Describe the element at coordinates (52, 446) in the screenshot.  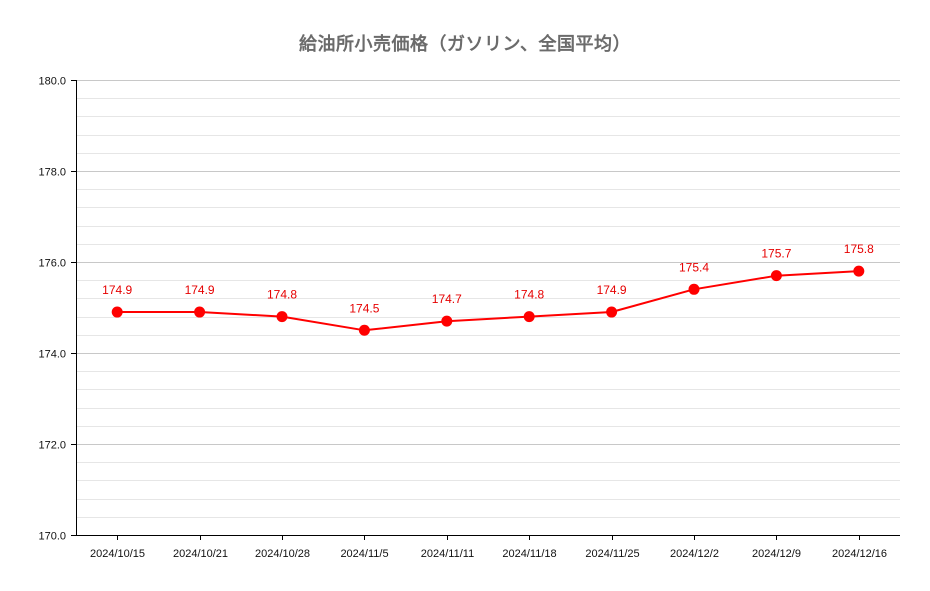
I see `y-tick-label: 172.0` at that location.